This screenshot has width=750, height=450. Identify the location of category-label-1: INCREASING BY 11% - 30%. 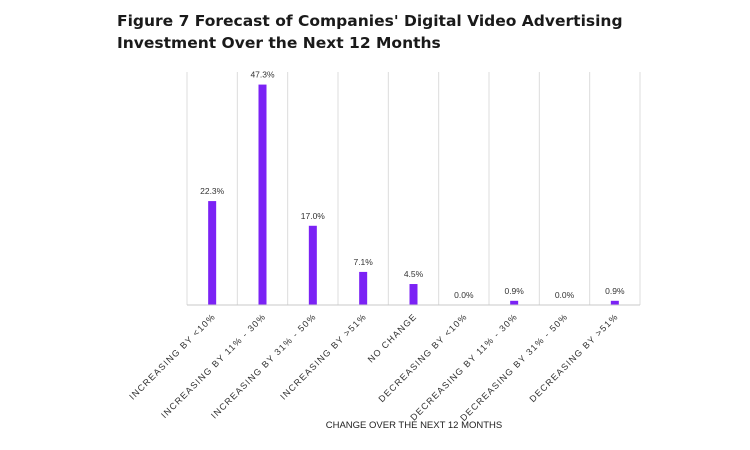
(213, 365).